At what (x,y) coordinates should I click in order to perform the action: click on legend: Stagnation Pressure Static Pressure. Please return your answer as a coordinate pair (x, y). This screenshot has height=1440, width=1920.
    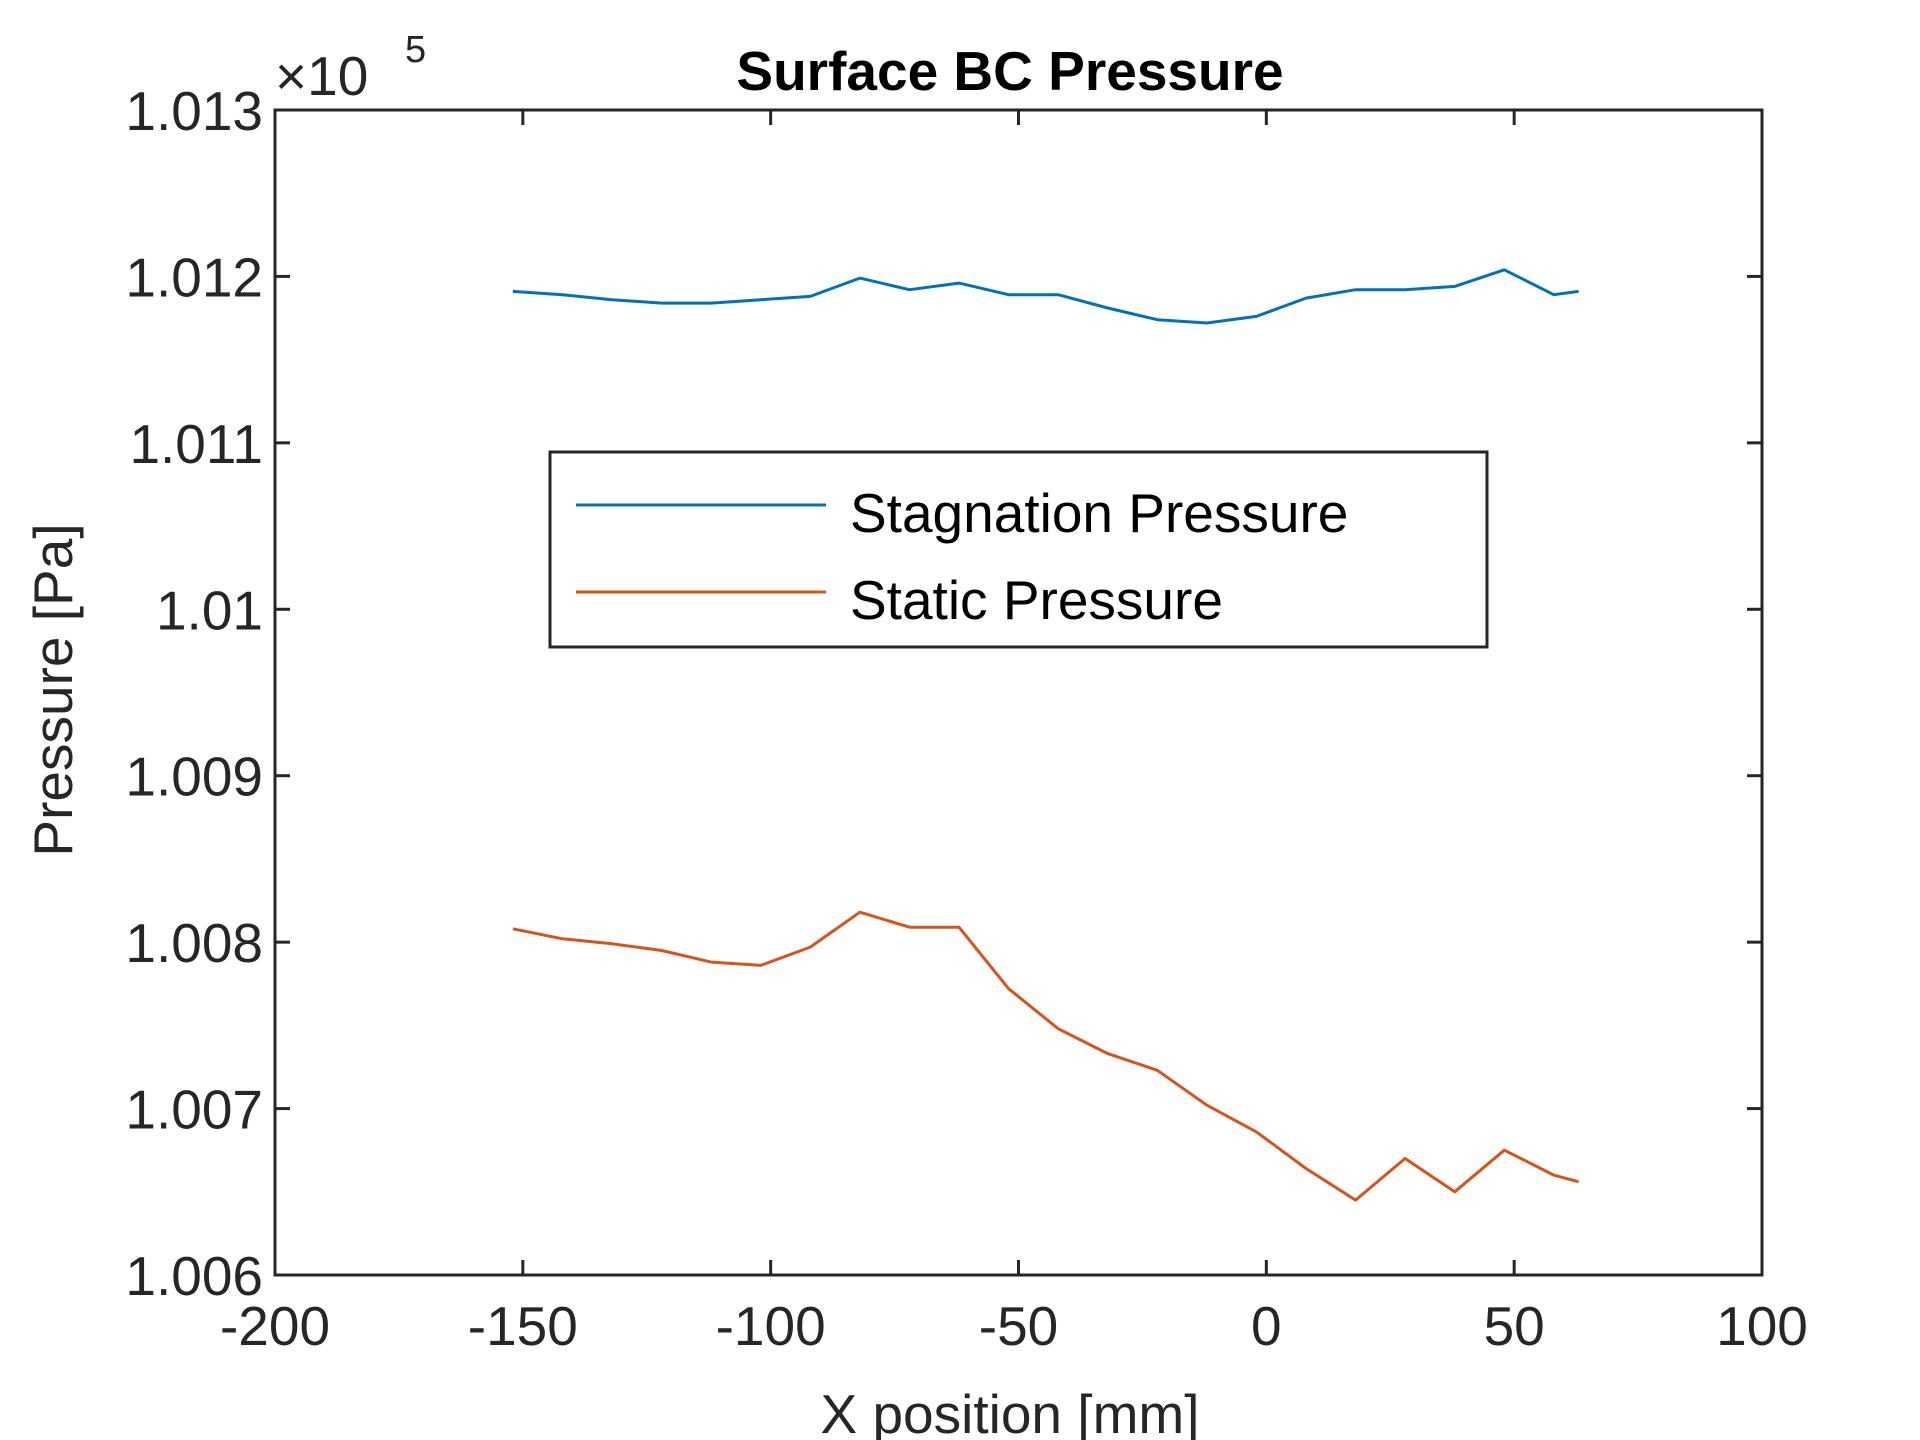
    Looking at the image, I should click on (1018, 549).